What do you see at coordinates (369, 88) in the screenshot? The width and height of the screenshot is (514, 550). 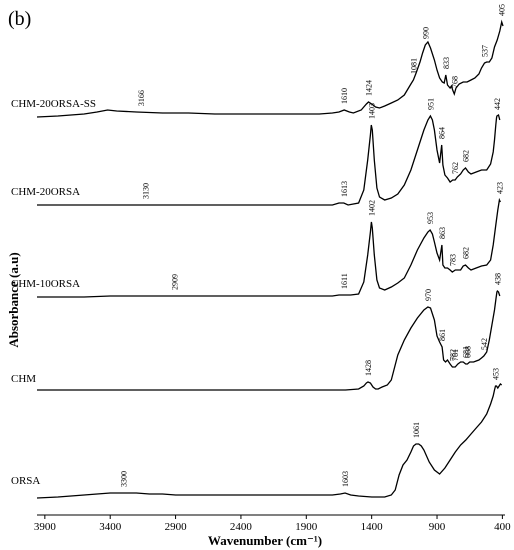 I see `peak-label: 1424` at bounding box center [369, 88].